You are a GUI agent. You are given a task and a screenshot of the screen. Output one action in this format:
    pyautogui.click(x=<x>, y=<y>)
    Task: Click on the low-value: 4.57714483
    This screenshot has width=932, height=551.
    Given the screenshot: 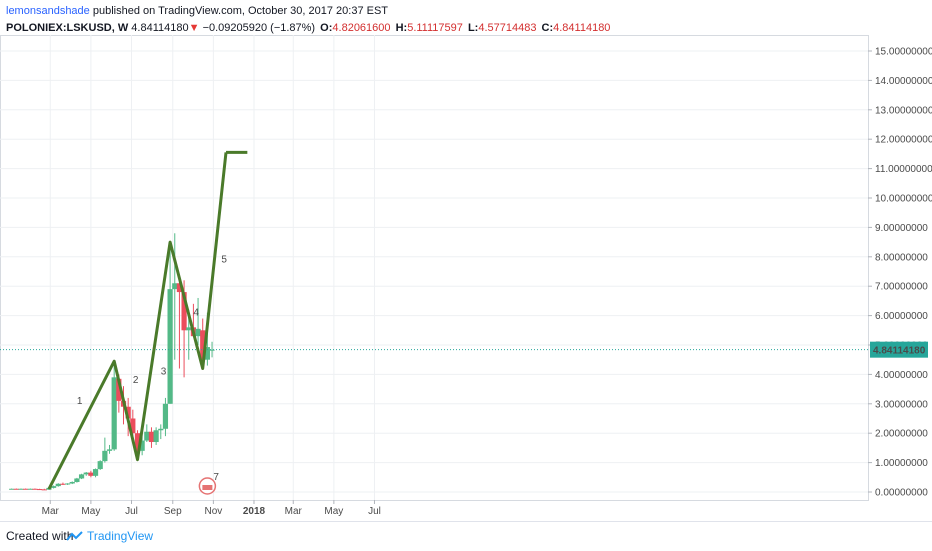 What is the action you would take?
    pyautogui.click(x=507, y=28)
    